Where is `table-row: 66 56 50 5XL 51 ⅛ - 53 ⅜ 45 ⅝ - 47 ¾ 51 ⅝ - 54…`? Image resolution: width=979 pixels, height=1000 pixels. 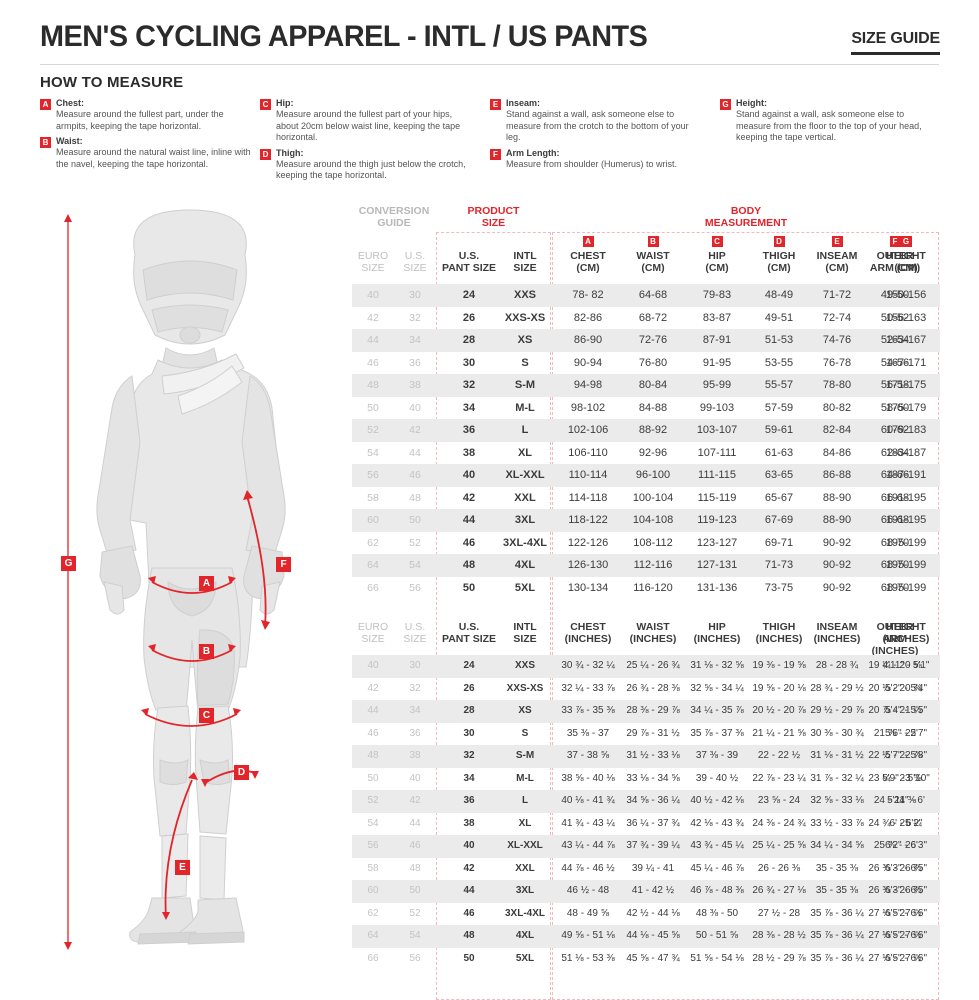 table-row: 66 56 50 5XL 51 ⅛ - 53 ⅜ 45 ⅝ - 47 ¾ 51 ⅝ - 54… is located at coordinates (646, 959).